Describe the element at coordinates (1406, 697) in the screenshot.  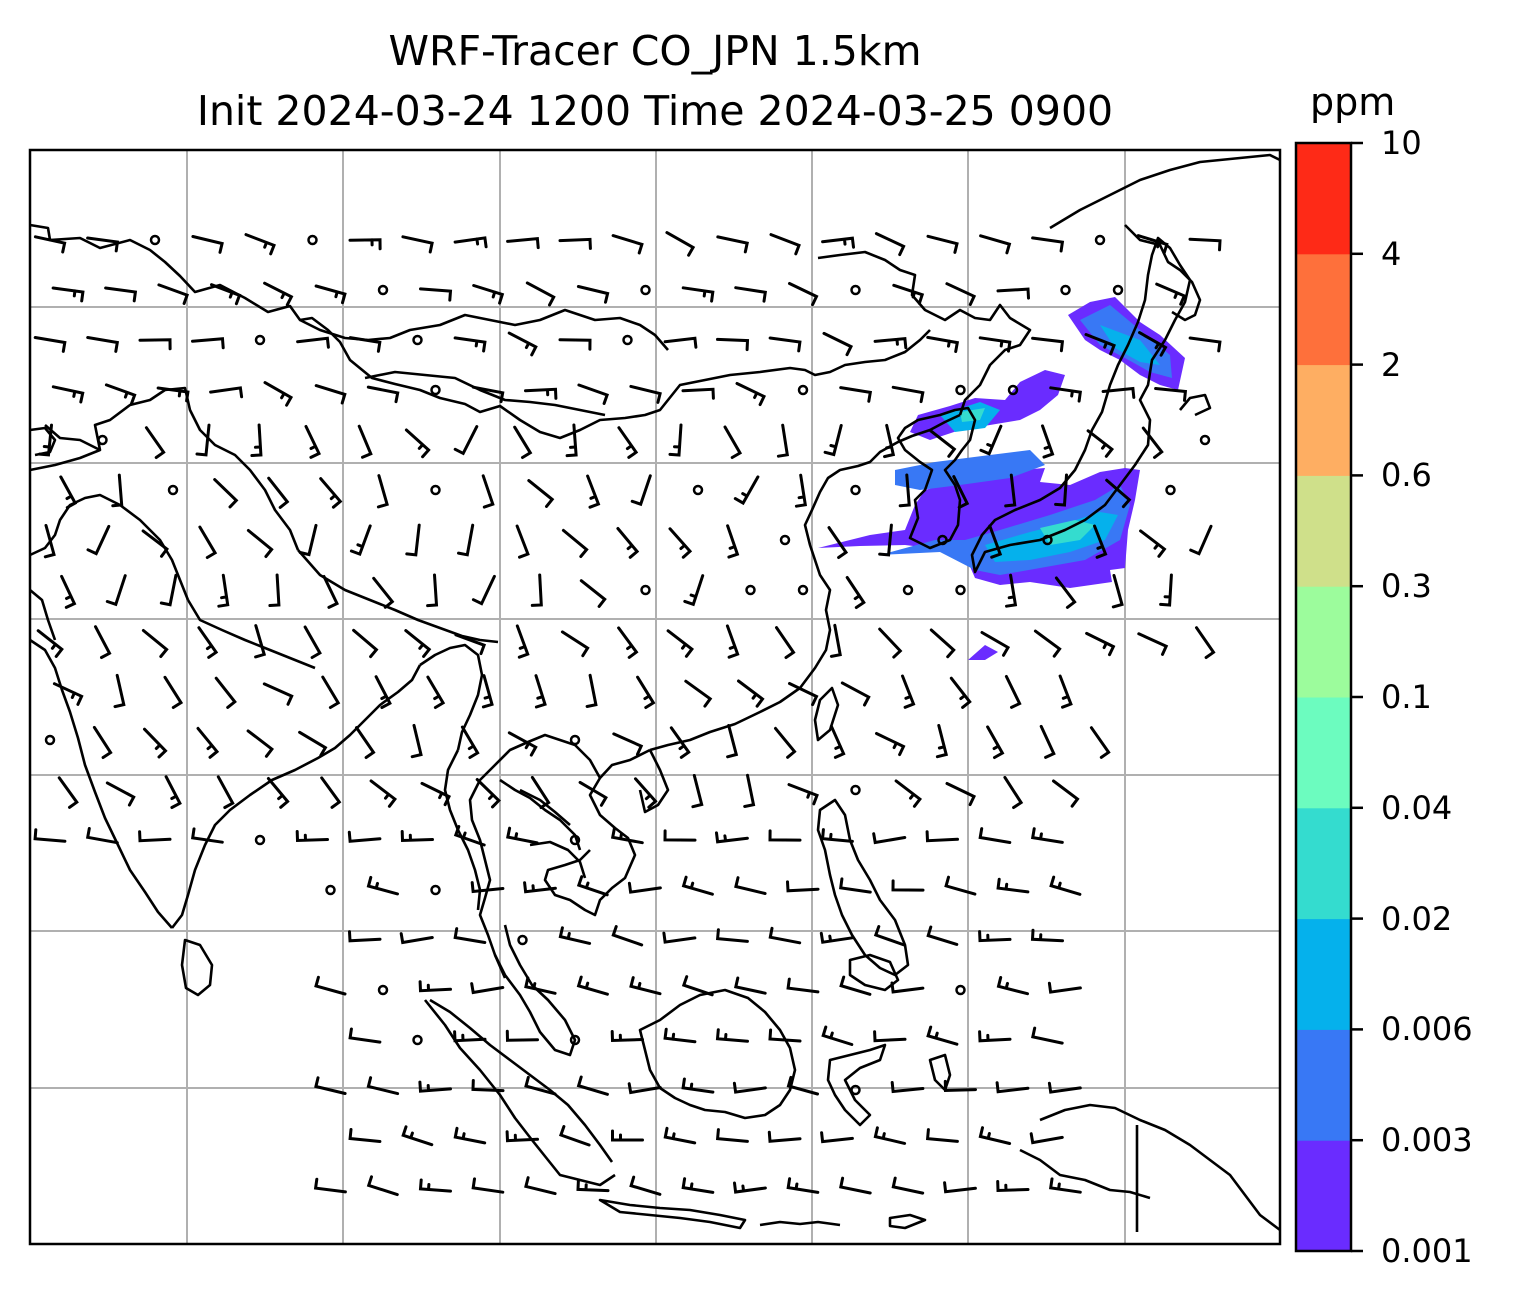
I see `colorbar-tick-label: 0.1` at that location.